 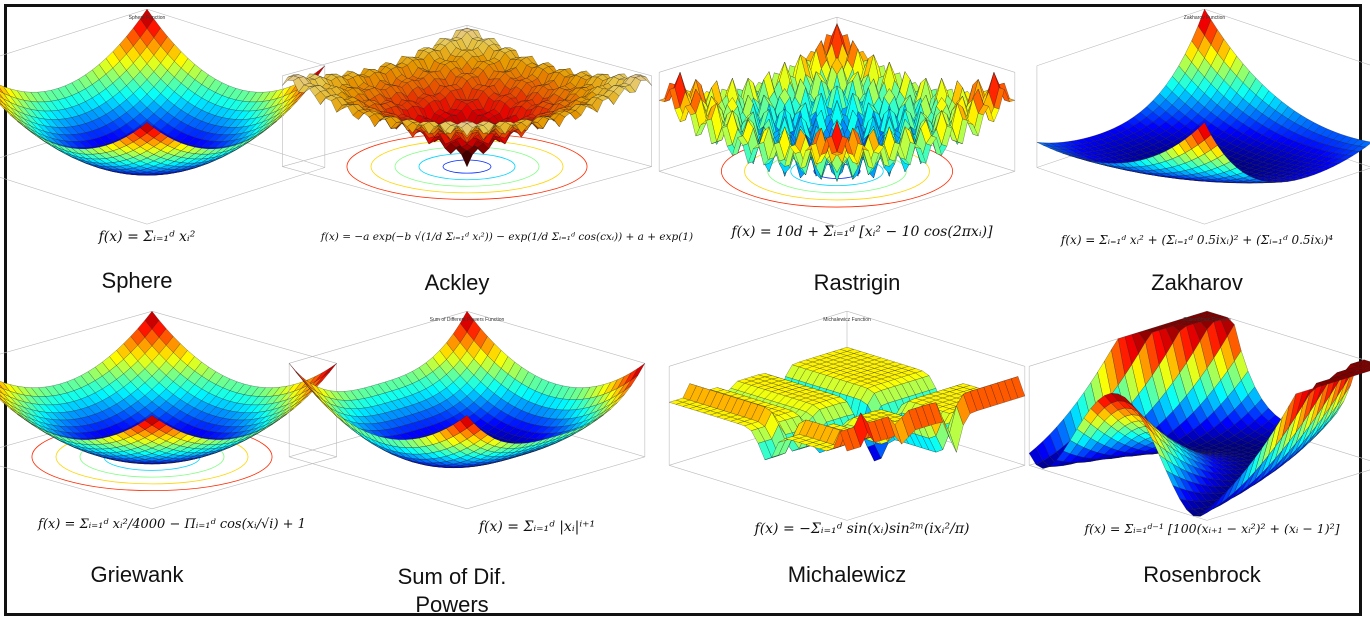 What do you see at coordinates (847, 415) in the screenshot?
I see `michalewicz-surface-plot: Michalewicz Function` at bounding box center [847, 415].